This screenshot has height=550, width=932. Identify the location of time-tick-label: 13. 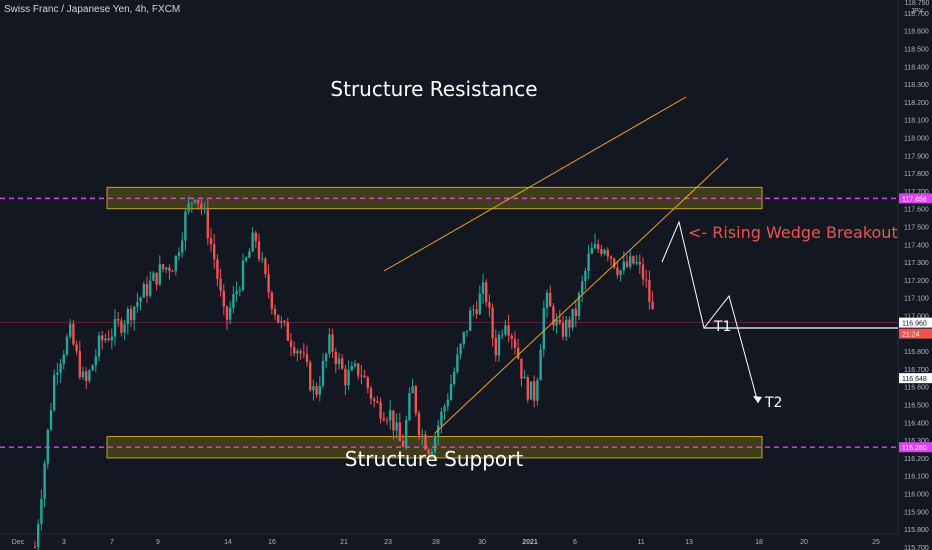
(689, 542).